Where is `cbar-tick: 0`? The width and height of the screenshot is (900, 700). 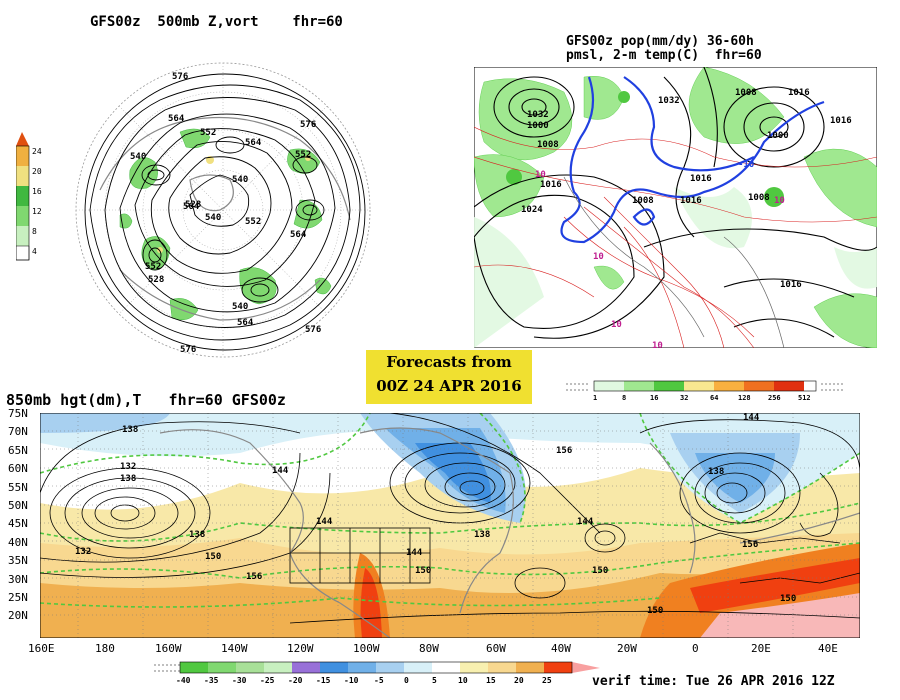
cbar-tick: 0 is located at coordinates (406, 680).